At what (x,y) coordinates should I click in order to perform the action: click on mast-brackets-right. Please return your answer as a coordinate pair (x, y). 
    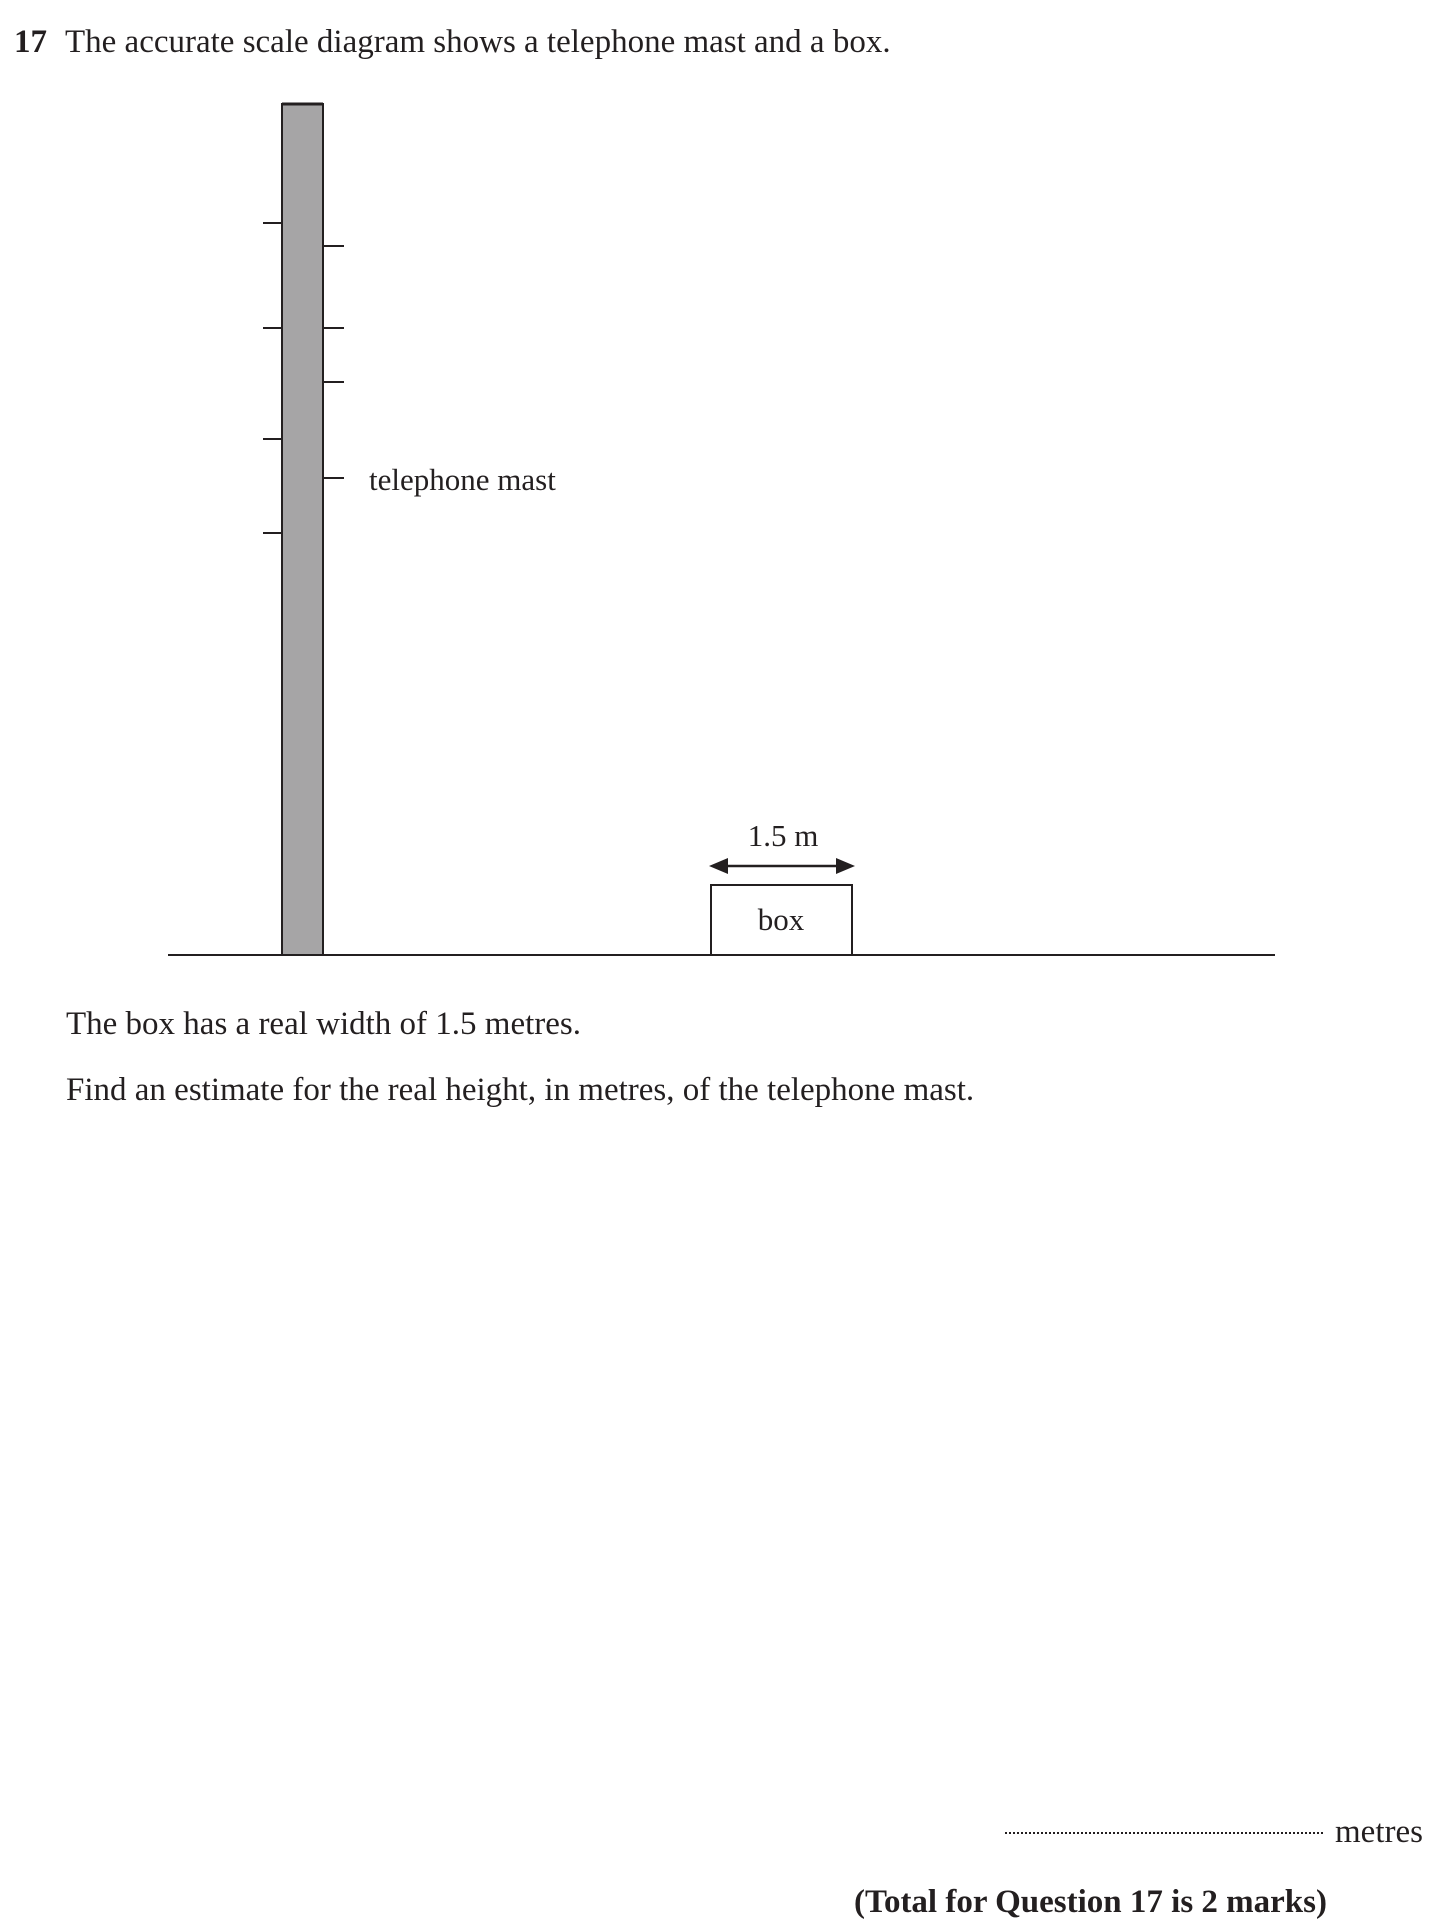
    Looking at the image, I should click on (333, 369).